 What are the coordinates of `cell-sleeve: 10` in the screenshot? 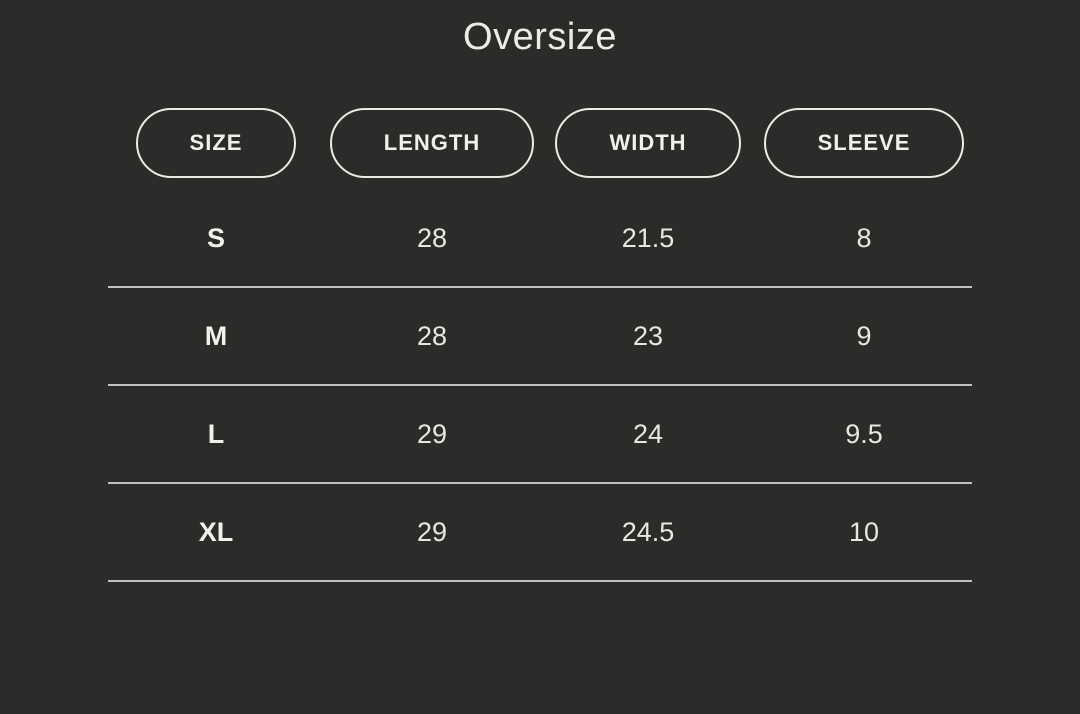 It's located at (864, 531).